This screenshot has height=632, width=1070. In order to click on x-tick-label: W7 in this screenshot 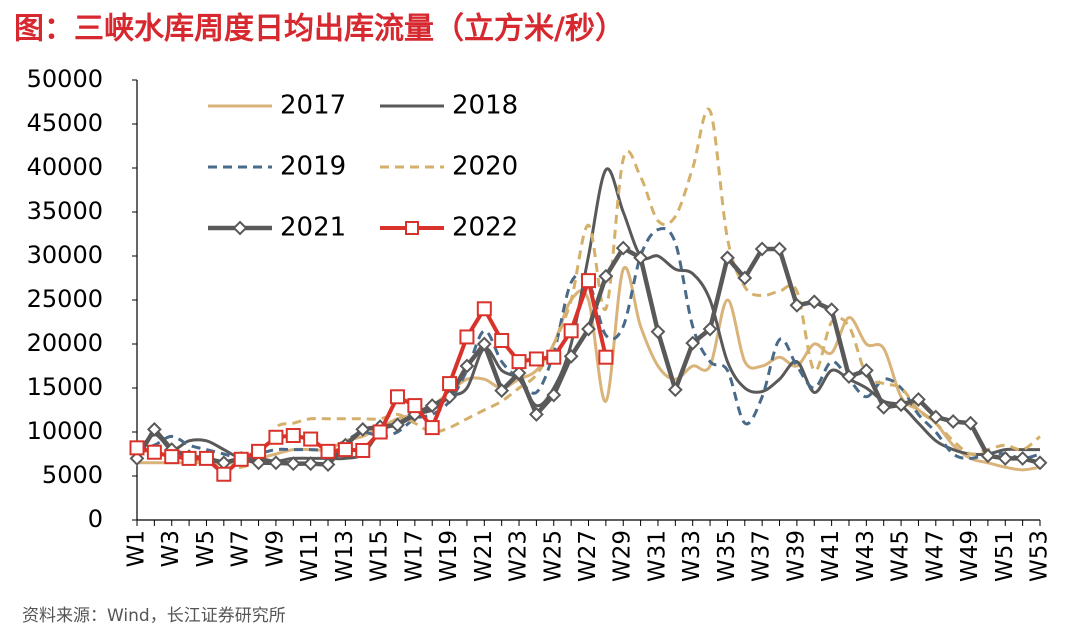, I will do `click(241, 548)`.